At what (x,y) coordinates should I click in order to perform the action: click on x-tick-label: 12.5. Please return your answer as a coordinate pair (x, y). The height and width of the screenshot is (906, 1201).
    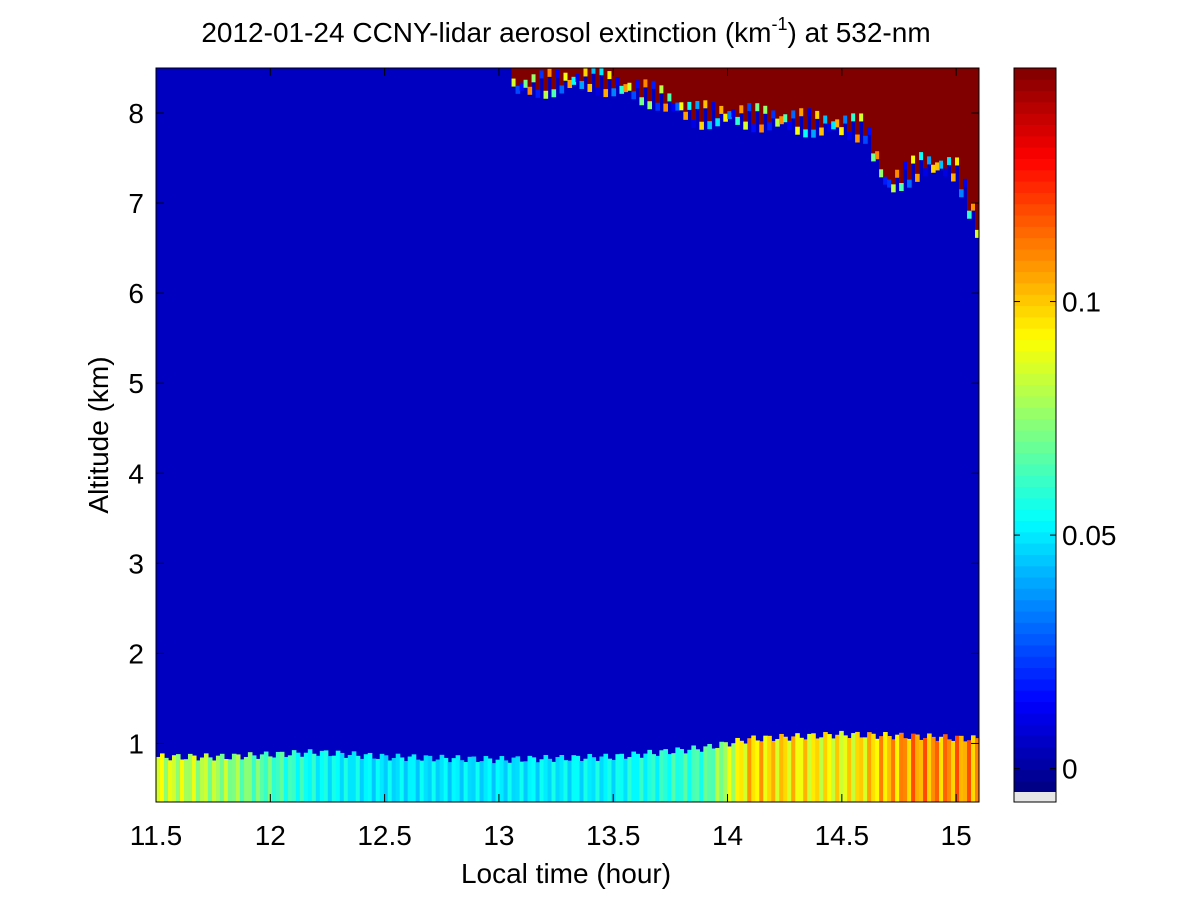
    Looking at the image, I should click on (384, 835).